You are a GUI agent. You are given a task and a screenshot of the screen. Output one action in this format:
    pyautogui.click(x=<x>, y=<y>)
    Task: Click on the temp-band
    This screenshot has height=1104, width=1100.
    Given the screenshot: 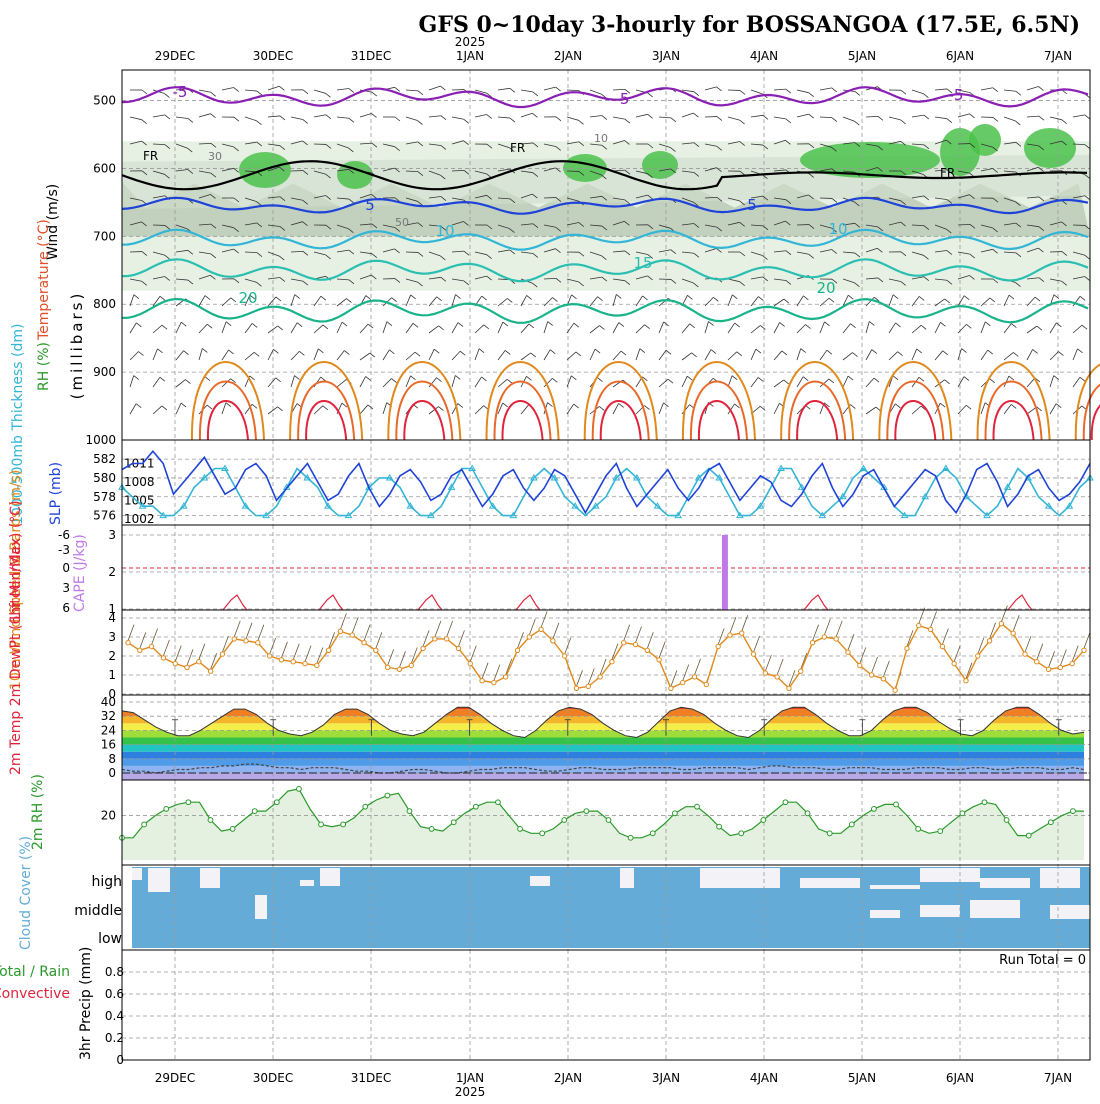 What is the action you would take?
    pyautogui.click(x=606, y=776)
    